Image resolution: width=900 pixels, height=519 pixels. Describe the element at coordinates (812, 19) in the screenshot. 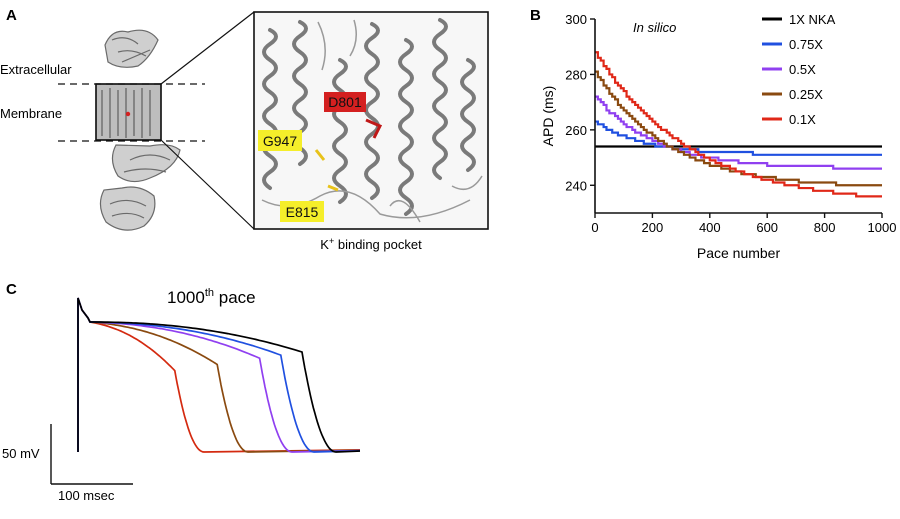

I see `legend-label: 1X NKA` at that location.